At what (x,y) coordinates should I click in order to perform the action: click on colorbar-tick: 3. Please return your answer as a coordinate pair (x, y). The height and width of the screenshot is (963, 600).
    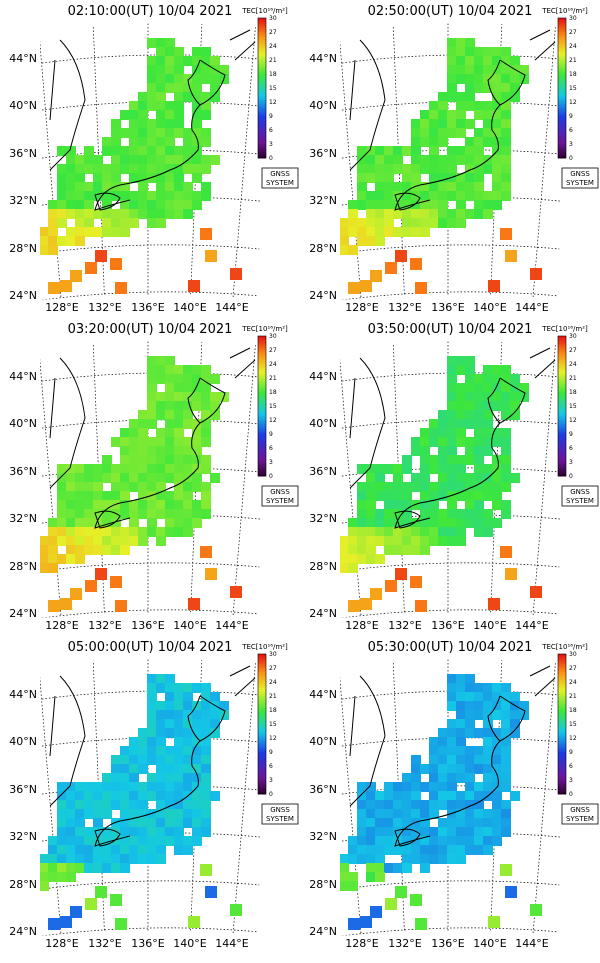
    Looking at the image, I should click on (271, 780).